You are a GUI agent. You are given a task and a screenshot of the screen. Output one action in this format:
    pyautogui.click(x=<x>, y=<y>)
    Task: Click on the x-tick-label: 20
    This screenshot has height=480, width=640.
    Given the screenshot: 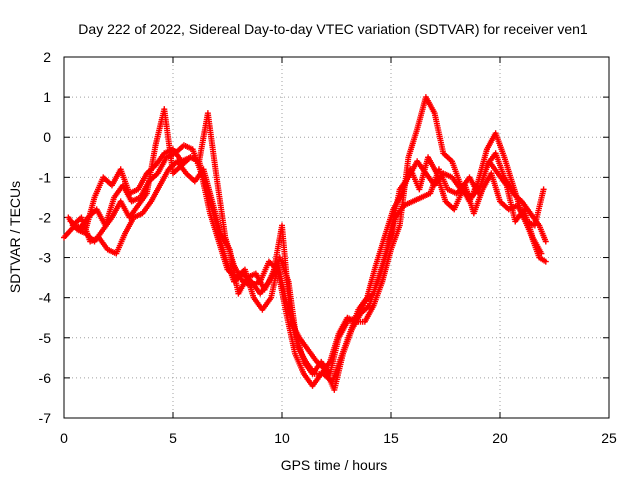 What is the action you would take?
    pyautogui.click(x=500, y=438)
    